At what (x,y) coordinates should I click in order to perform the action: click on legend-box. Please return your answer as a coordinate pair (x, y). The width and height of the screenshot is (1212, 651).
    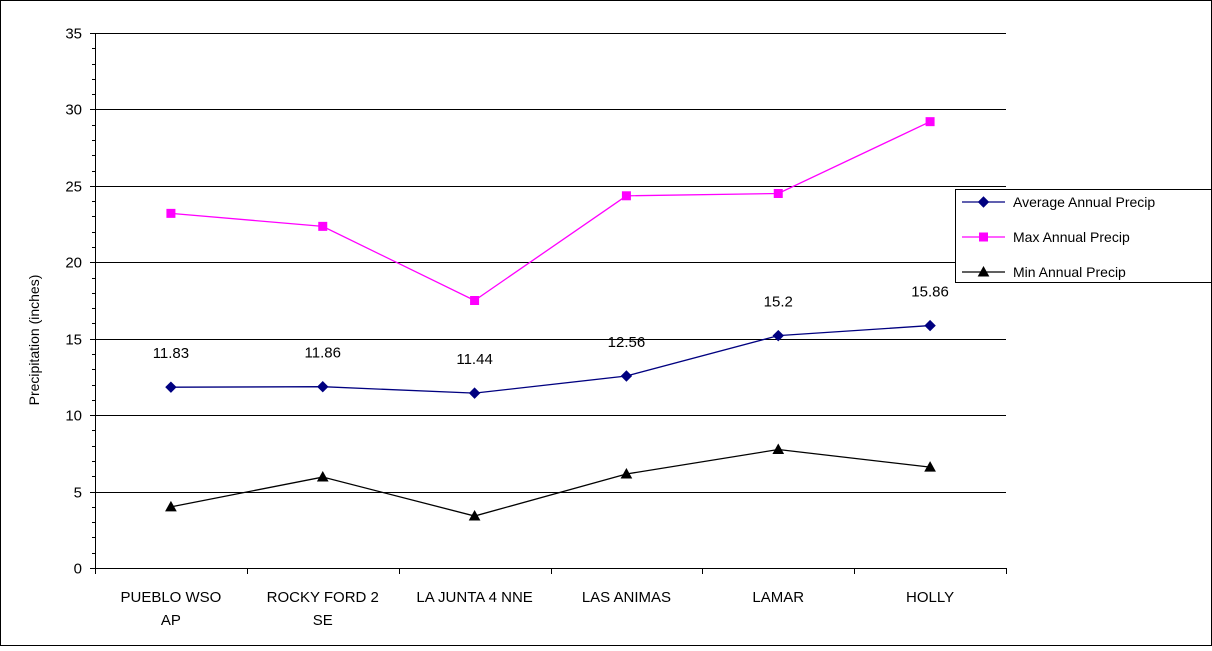
    Looking at the image, I should click on (1083, 236).